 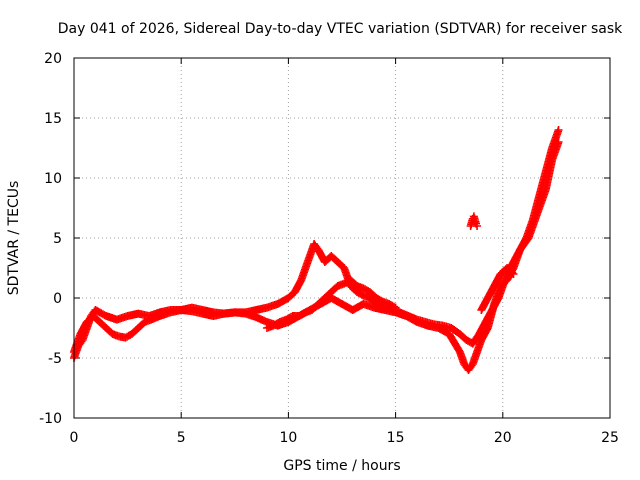 What do you see at coordinates (14, 238) in the screenshot?
I see `y-axis-label: SDTVAR / TECUs` at bounding box center [14, 238].